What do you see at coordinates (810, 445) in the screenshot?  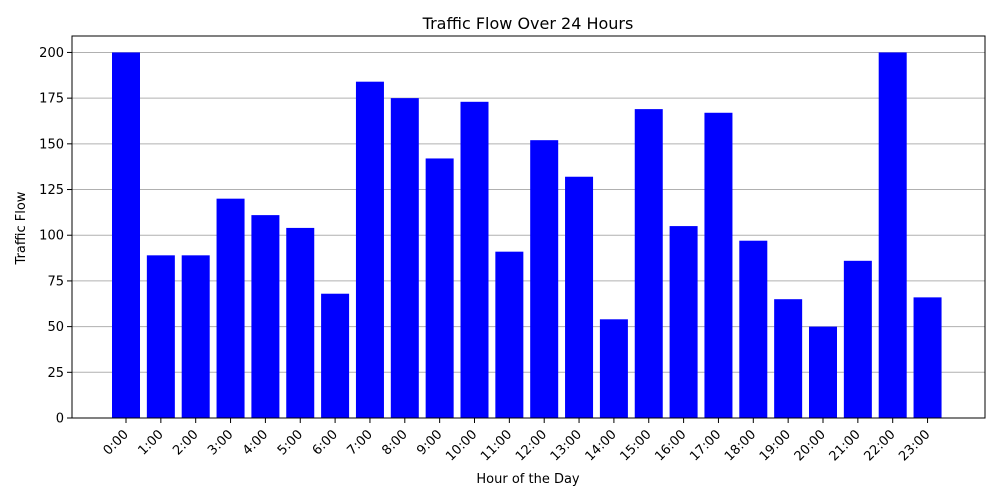 I see `x-tick-label: 20:00` at bounding box center [810, 445].